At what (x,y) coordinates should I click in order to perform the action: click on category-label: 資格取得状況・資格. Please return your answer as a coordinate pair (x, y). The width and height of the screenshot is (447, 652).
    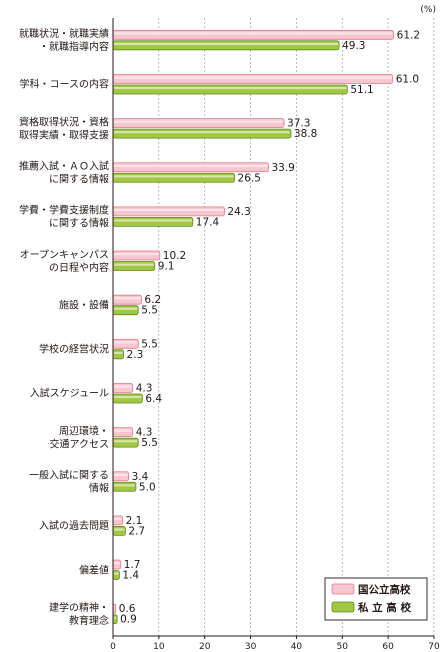
    Looking at the image, I should click on (64, 121).